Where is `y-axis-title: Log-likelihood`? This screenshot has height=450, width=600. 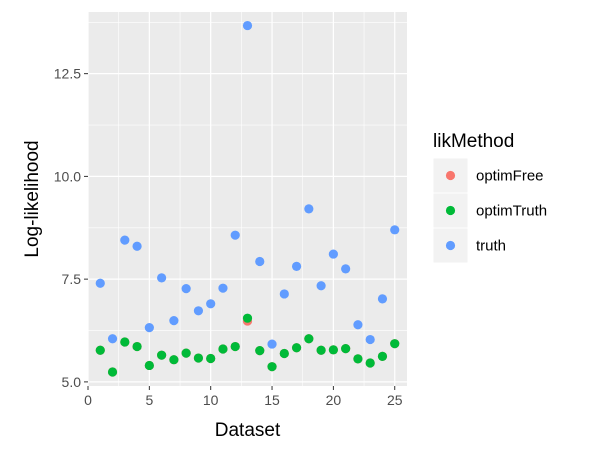 y-axis-title: Log-likelihood is located at coordinates (32, 198).